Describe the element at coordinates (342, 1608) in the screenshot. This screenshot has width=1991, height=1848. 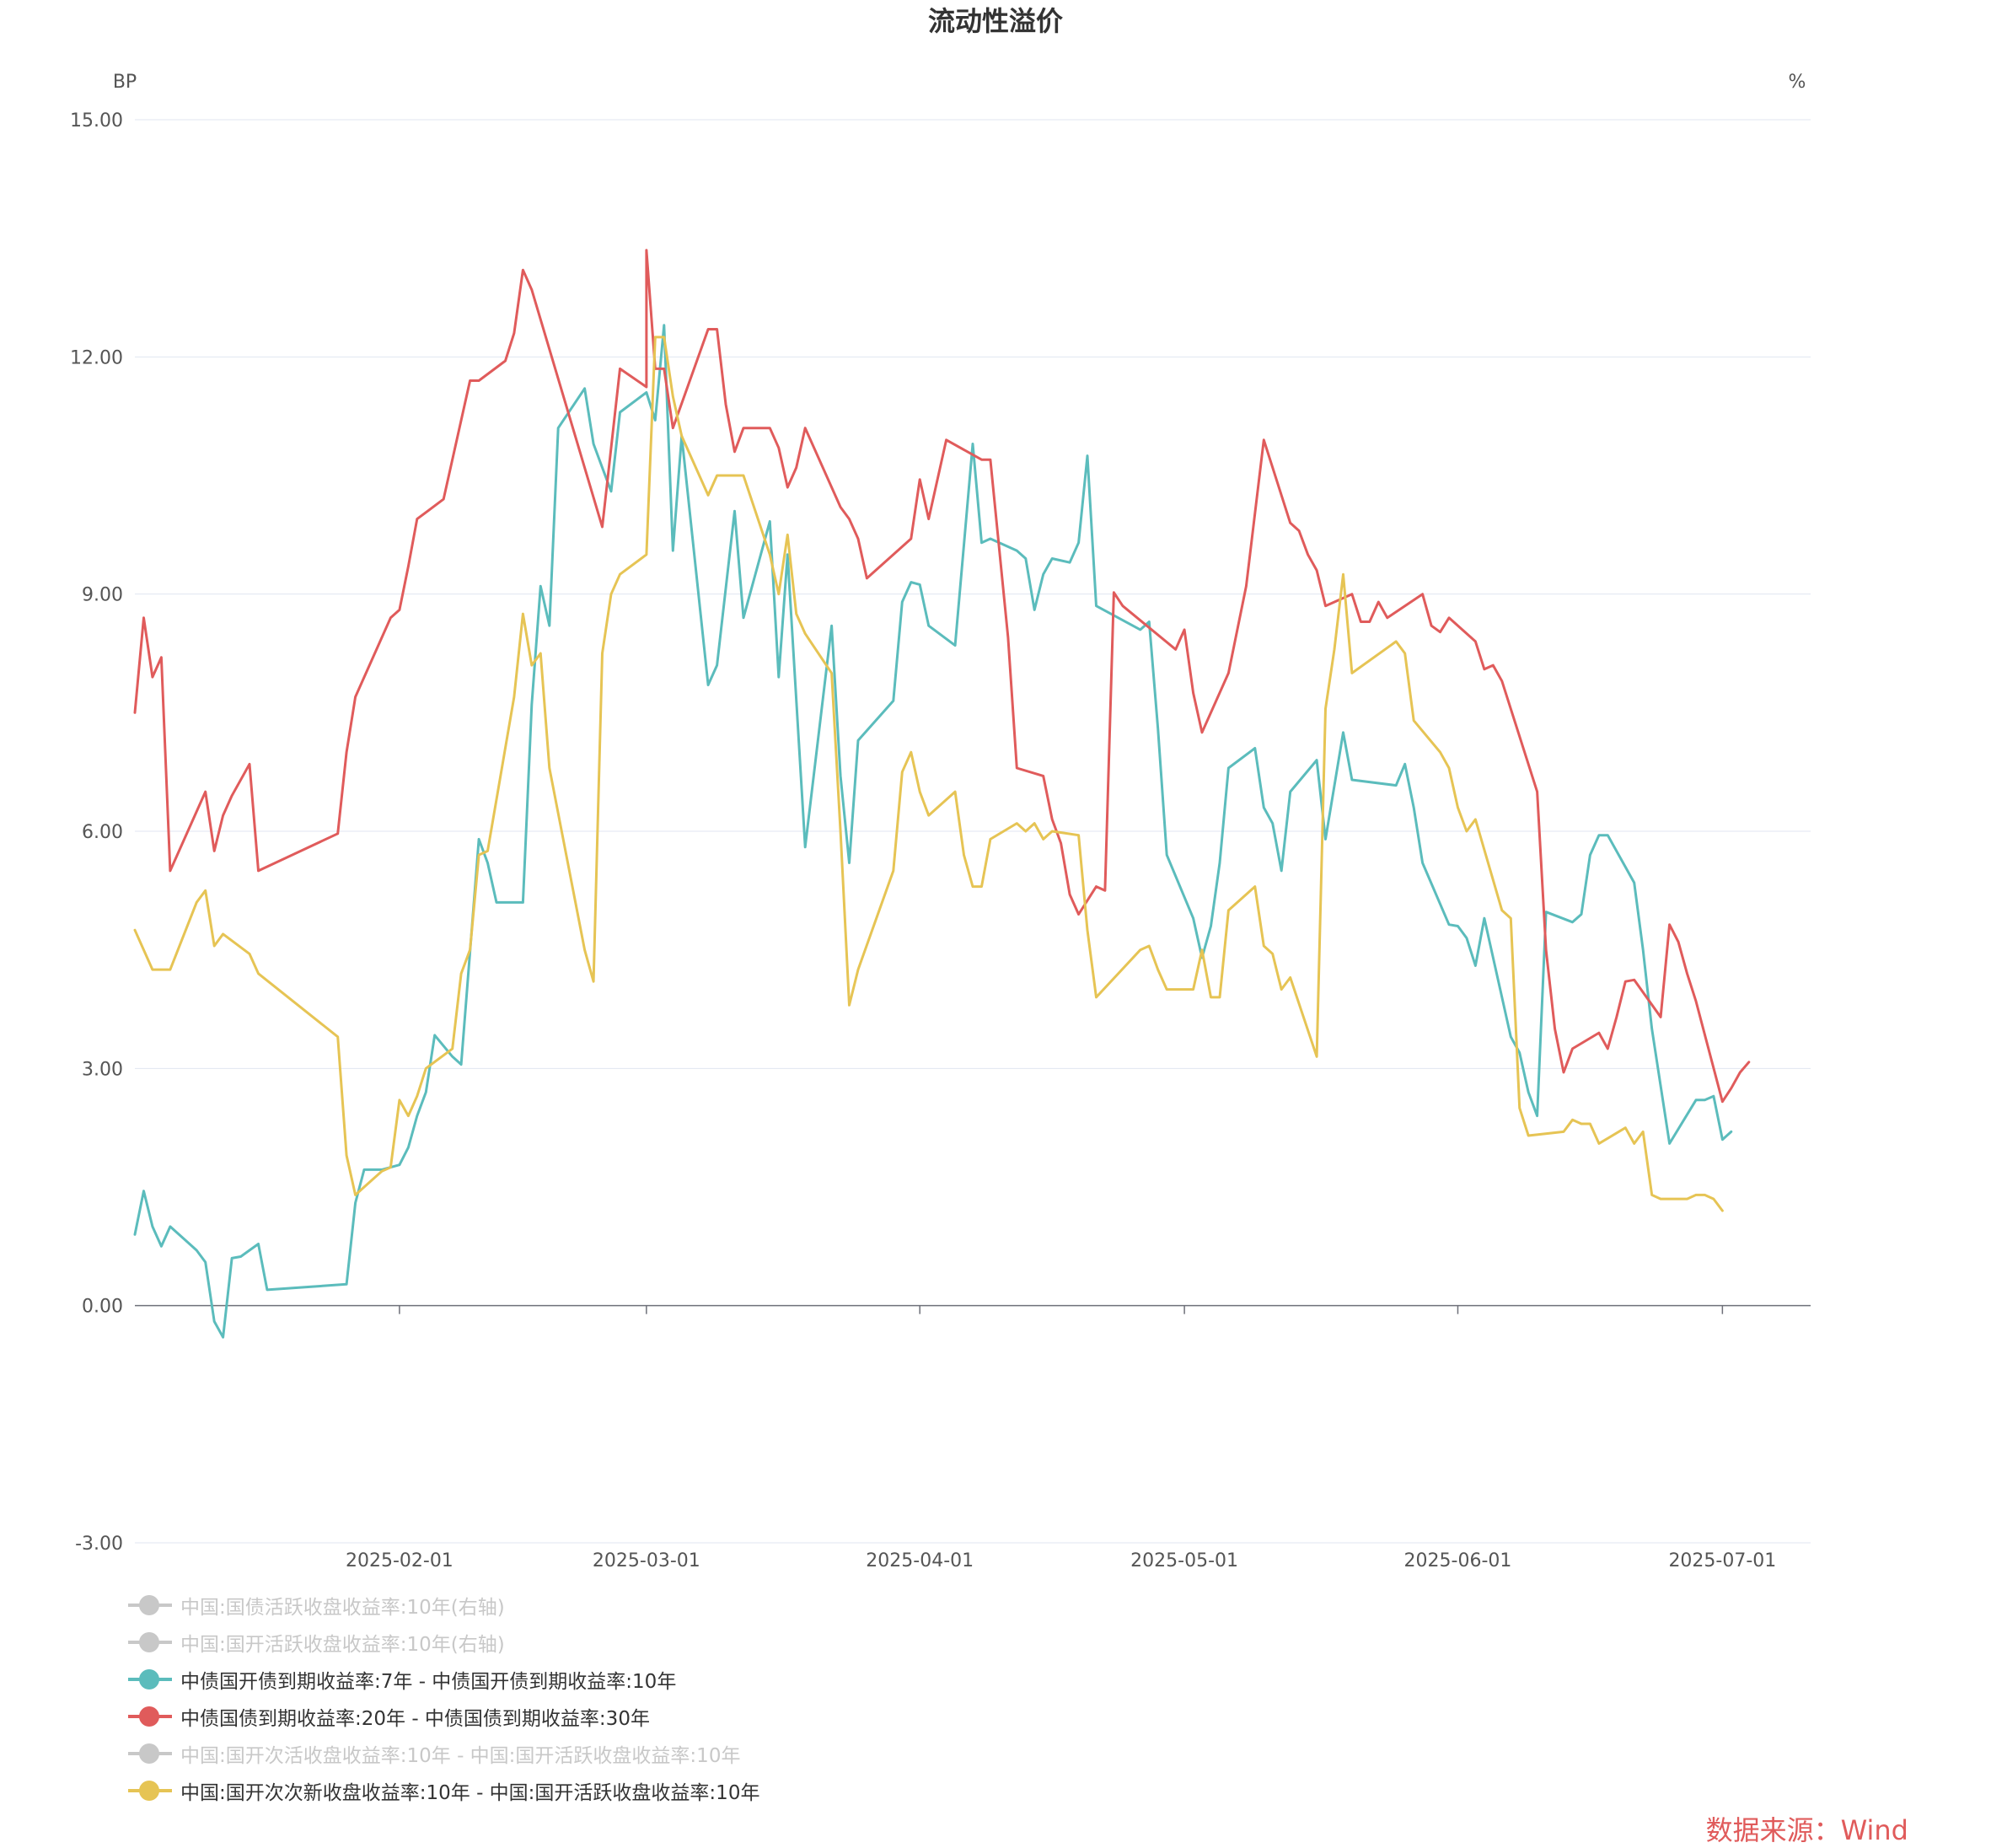
I see `legend-label: 中国:国债活跃收盘收益率:10年(右轴)` at that location.